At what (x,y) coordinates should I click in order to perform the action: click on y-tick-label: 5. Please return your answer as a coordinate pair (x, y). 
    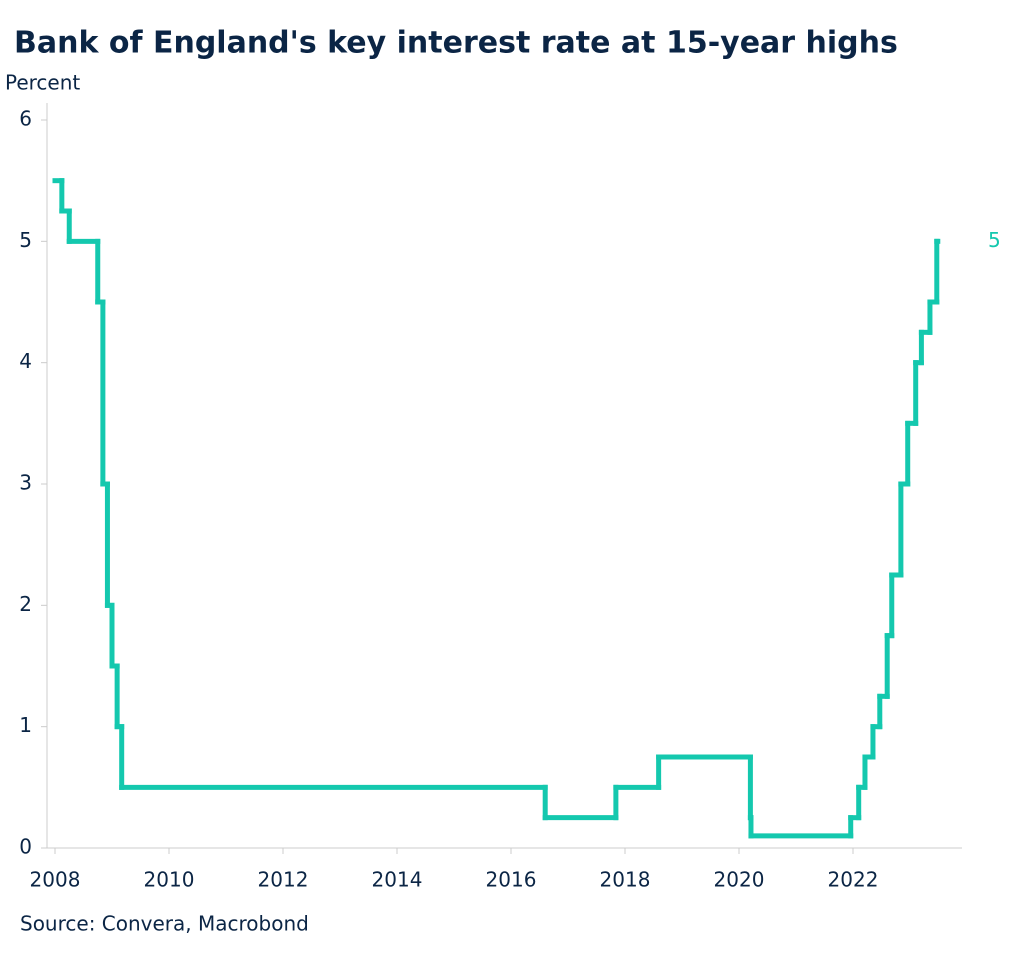
    Looking at the image, I should click on (25, 240).